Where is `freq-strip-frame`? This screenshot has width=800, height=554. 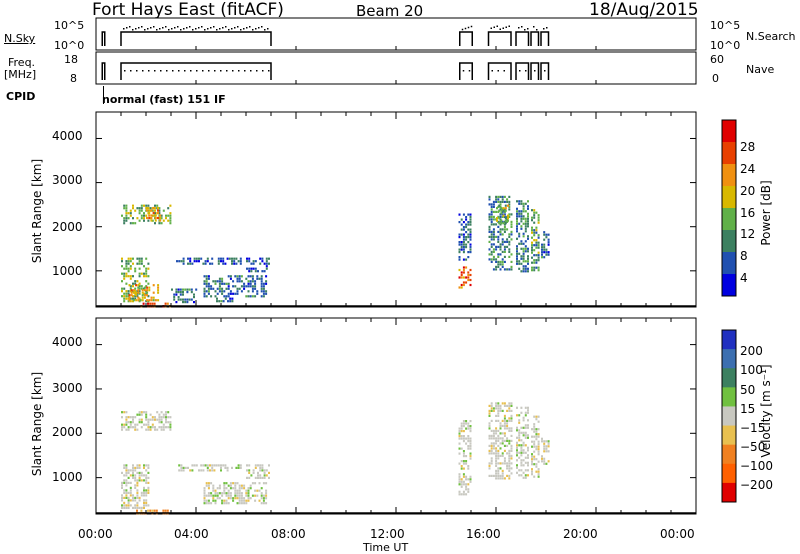
freq-strip-frame is located at coordinates (396, 68).